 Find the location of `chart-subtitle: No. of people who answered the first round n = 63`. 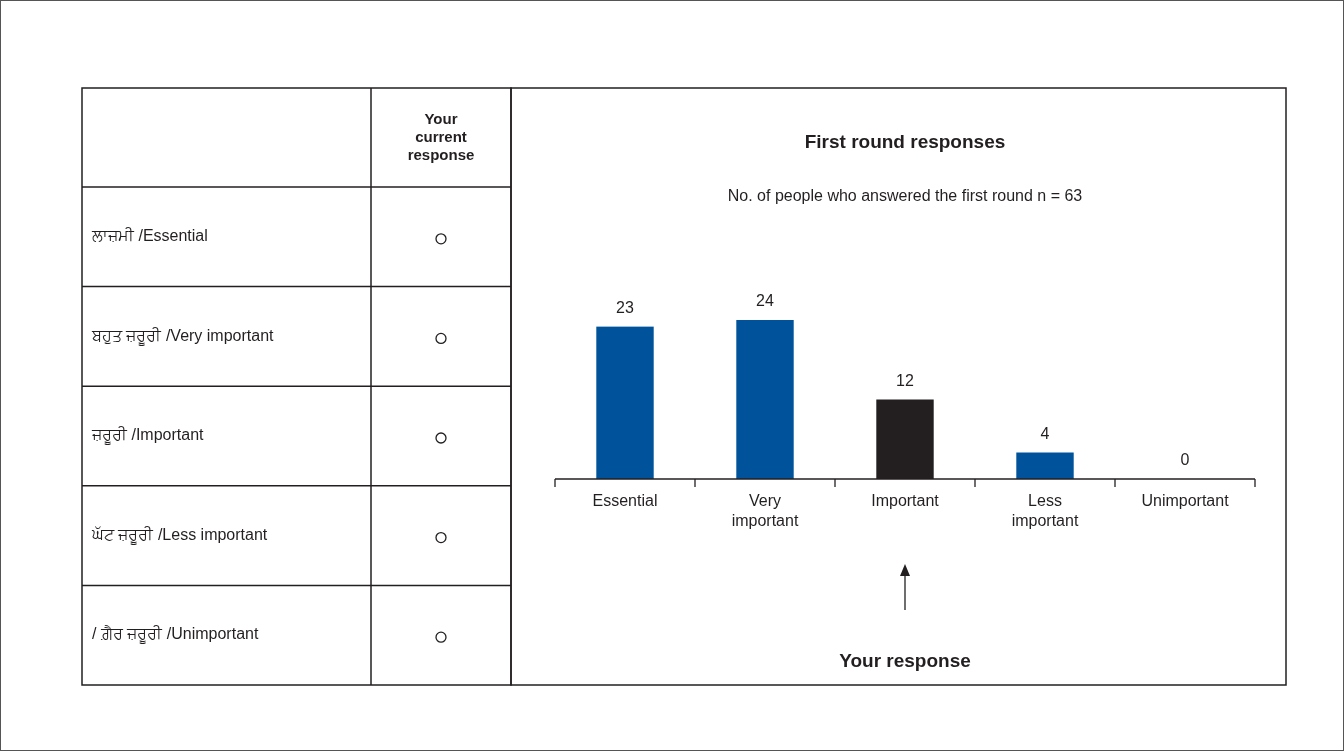

chart-subtitle: No. of people who answered the first round n = 63 is located at coordinates (905, 196).